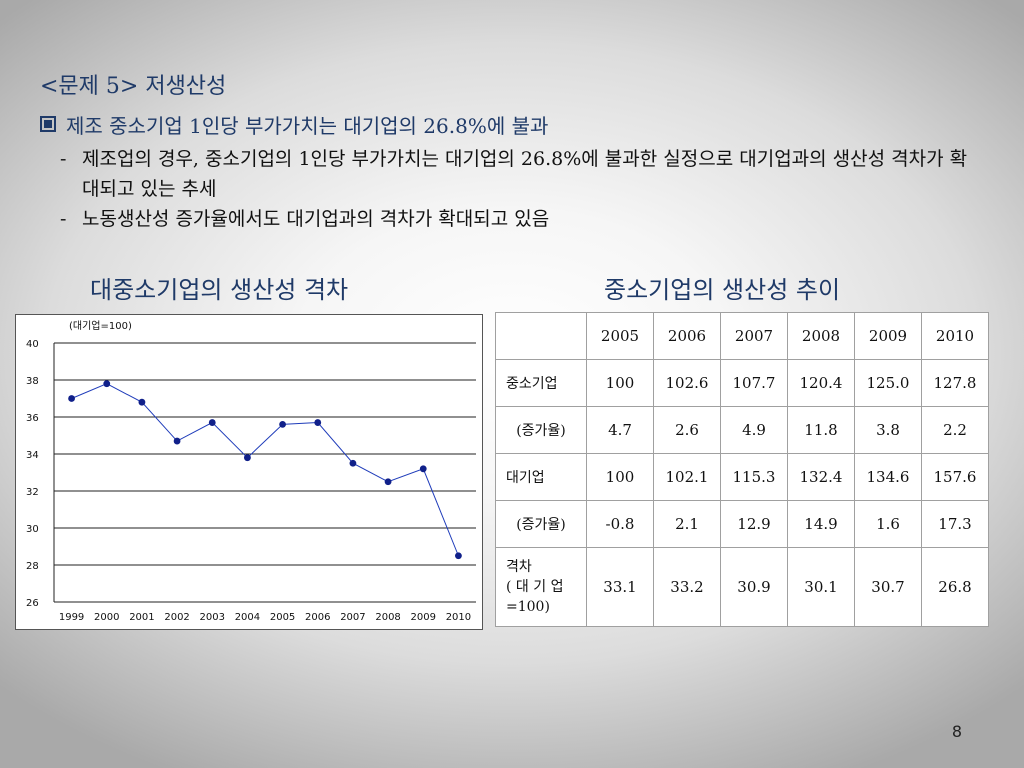  Describe the element at coordinates (888, 430) in the screenshot. I see `table-cell: 3.8` at that location.